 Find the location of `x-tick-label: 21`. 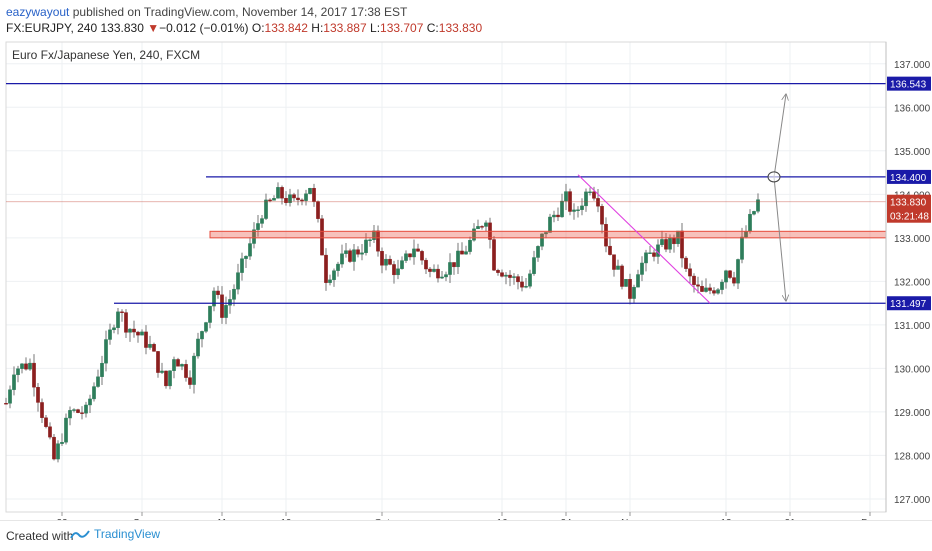

x-tick-label: 21 is located at coordinates (790, 519).